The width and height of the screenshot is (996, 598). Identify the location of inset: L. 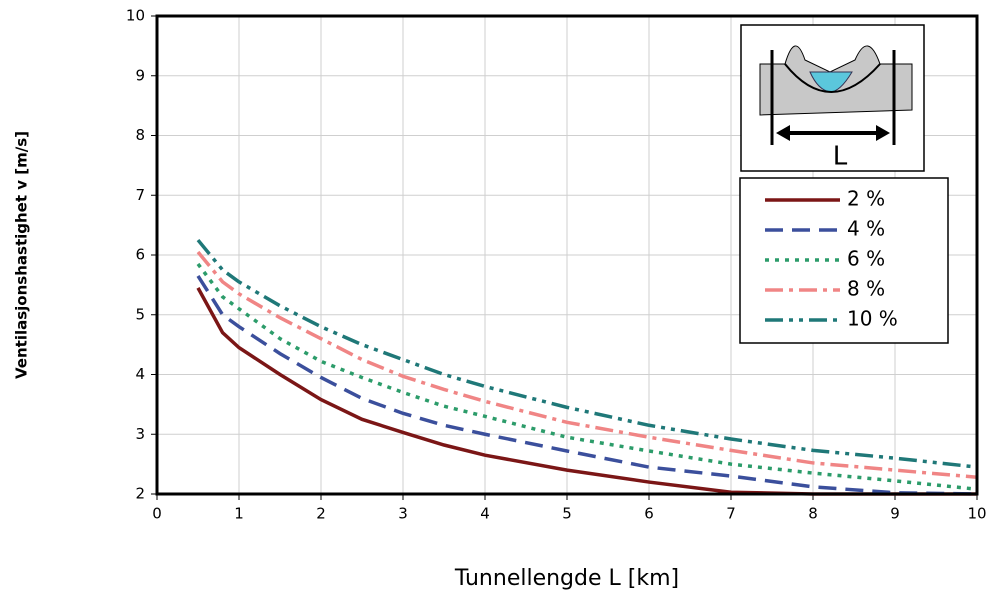
(832, 98).